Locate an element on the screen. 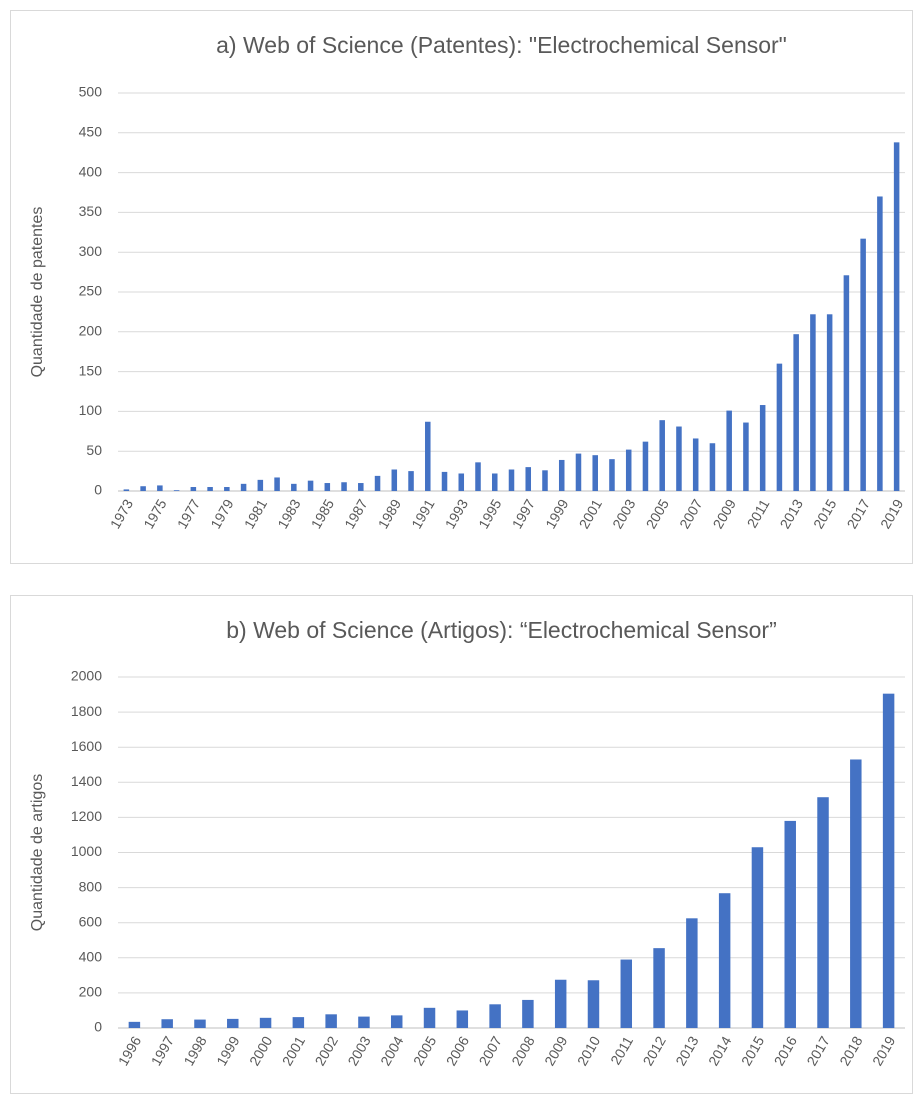  x-tick-label: 2000 is located at coordinates (261, 1050).